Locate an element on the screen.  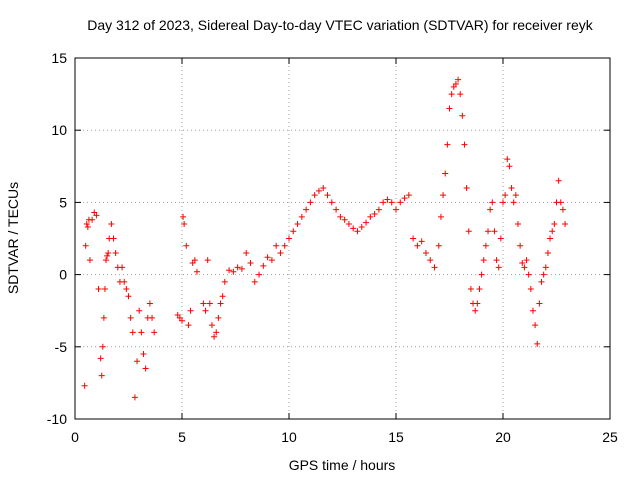
x-tick-label-4: 20 is located at coordinates (503, 437).